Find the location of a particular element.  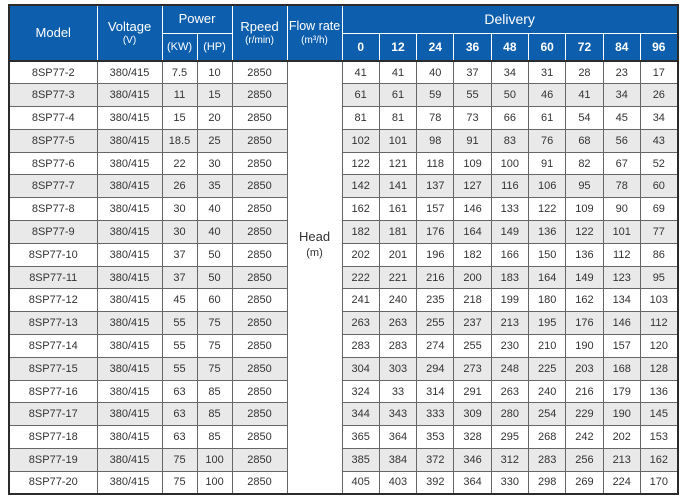

delivery-cell: 91 is located at coordinates (547, 163).